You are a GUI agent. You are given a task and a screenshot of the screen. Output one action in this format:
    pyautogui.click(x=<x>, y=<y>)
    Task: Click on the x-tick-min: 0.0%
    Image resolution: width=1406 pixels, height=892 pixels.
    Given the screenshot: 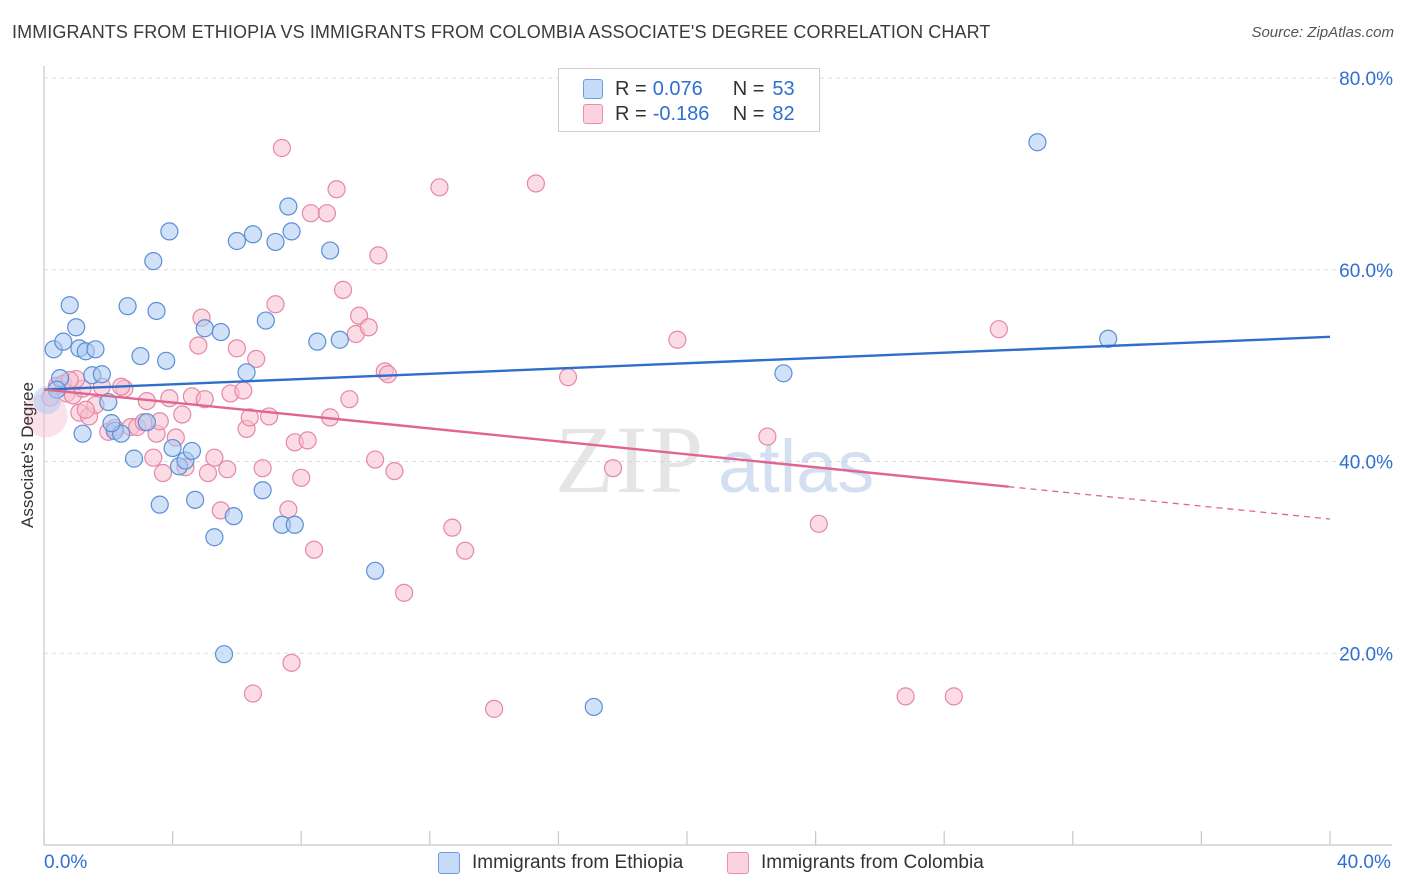 What is the action you would take?
    pyautogui.click(x=66, y=862)
    